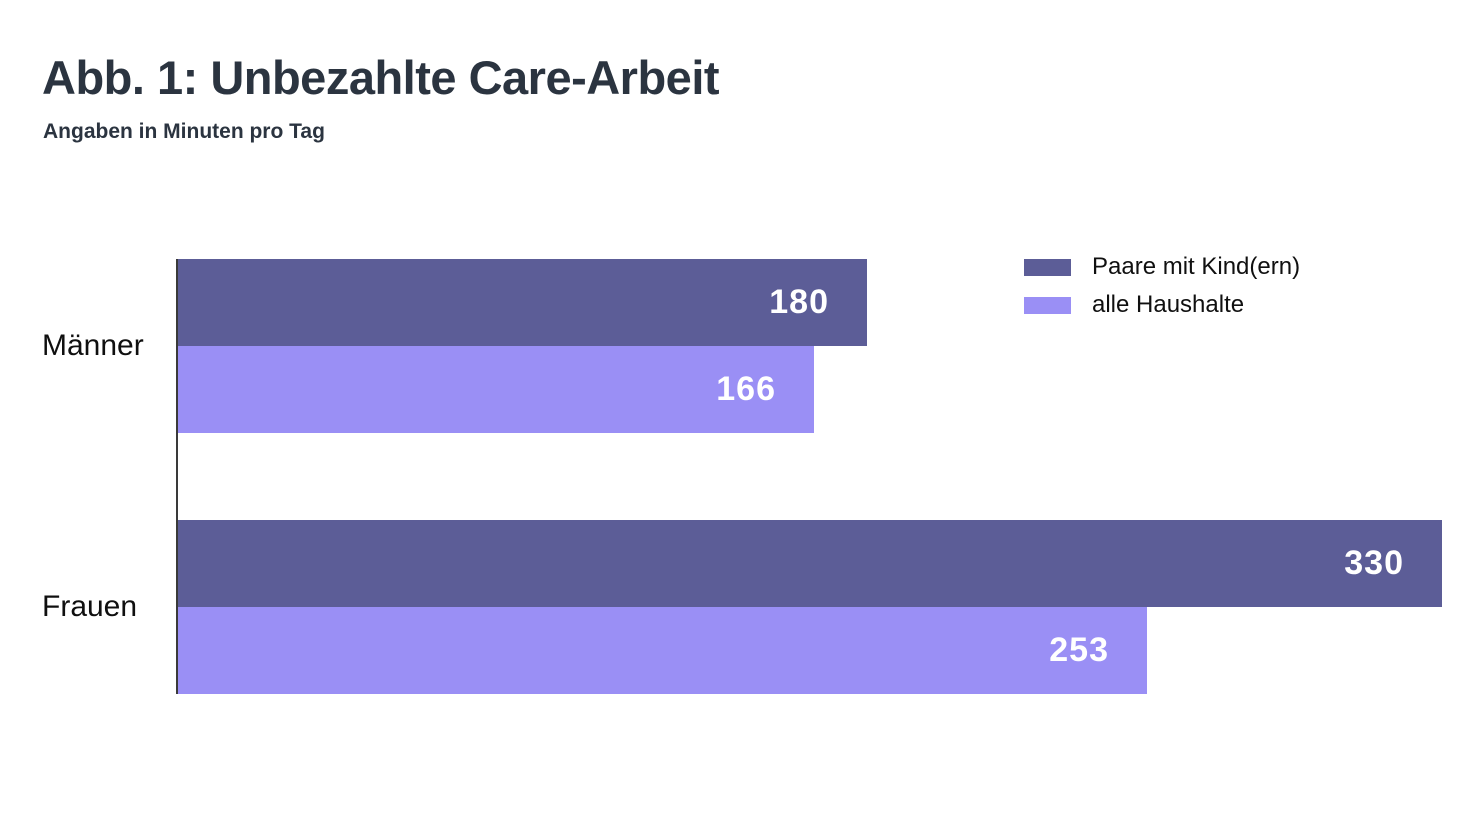  Describe the element at coordinates (1168, 304) in the screenshot. I see `legend-label-alle-haushalte: alle Haushalte` at that location.